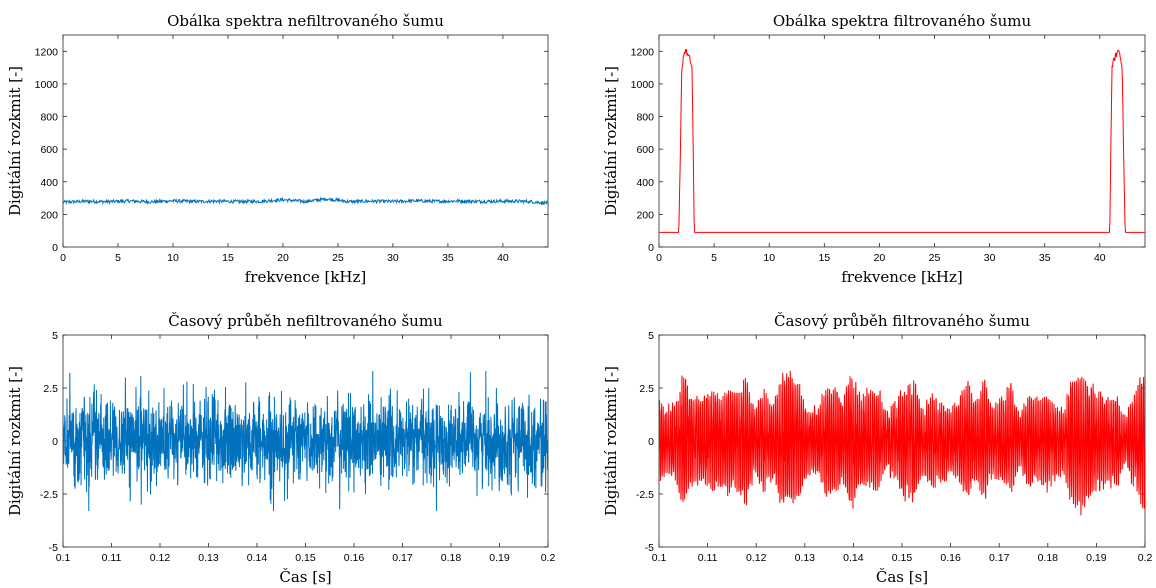  Describe the element at coordinates (902, 321) in the screenshot. I see `chart-title: Časový průběh filtrovaného šumu` at that location.